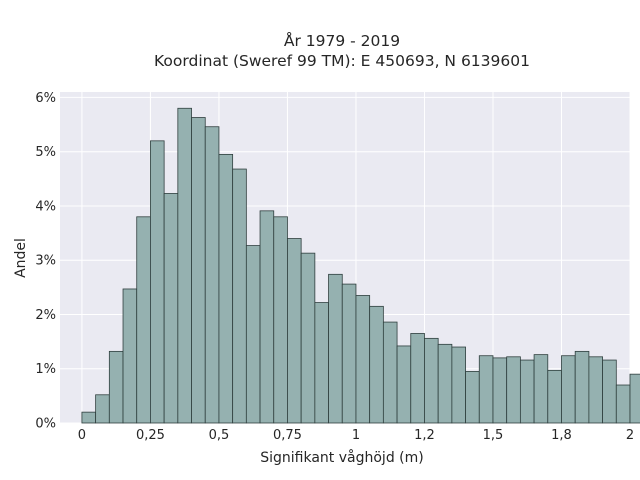  I want to click on y-tick-label: 0%, so click(45, 424).